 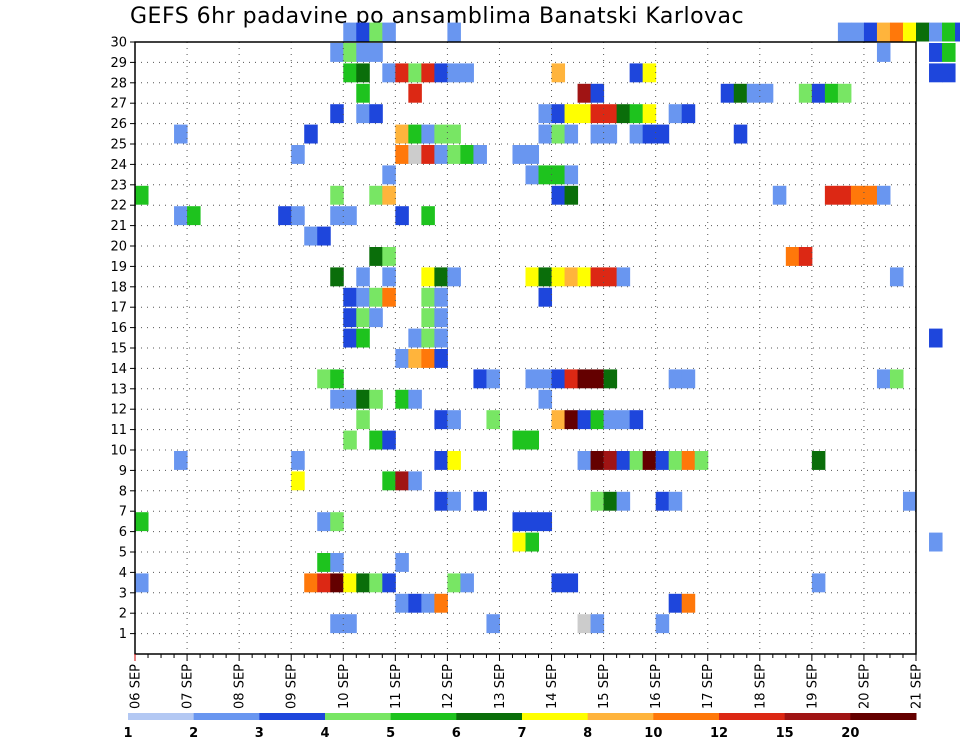 What do you see at coordinates (324, 733) in the screenshot?
I see `legend-label: 4` at bounding box center [324, 733].